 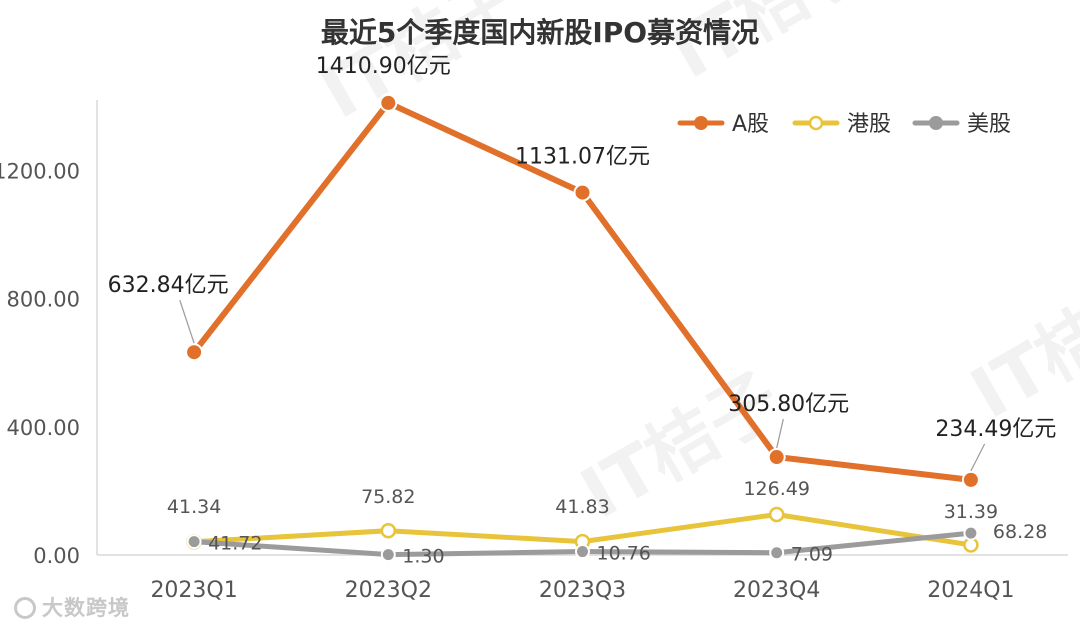 I want to click on x-tick-label: 2024Q1, so click(x=970, y=590).